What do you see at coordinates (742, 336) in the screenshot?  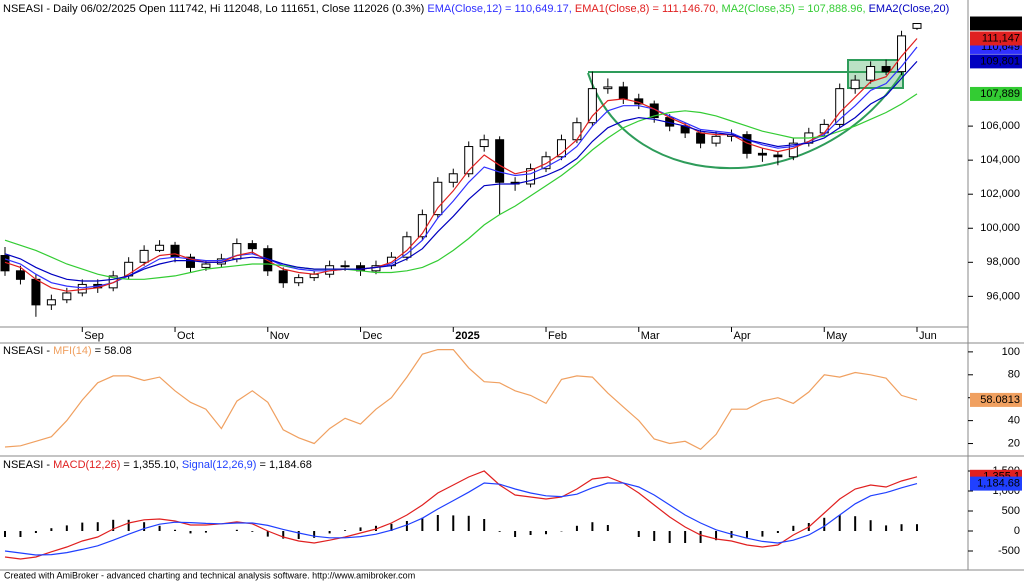 I see `x-tick-label: Apr` at bounding box center [742, 336].